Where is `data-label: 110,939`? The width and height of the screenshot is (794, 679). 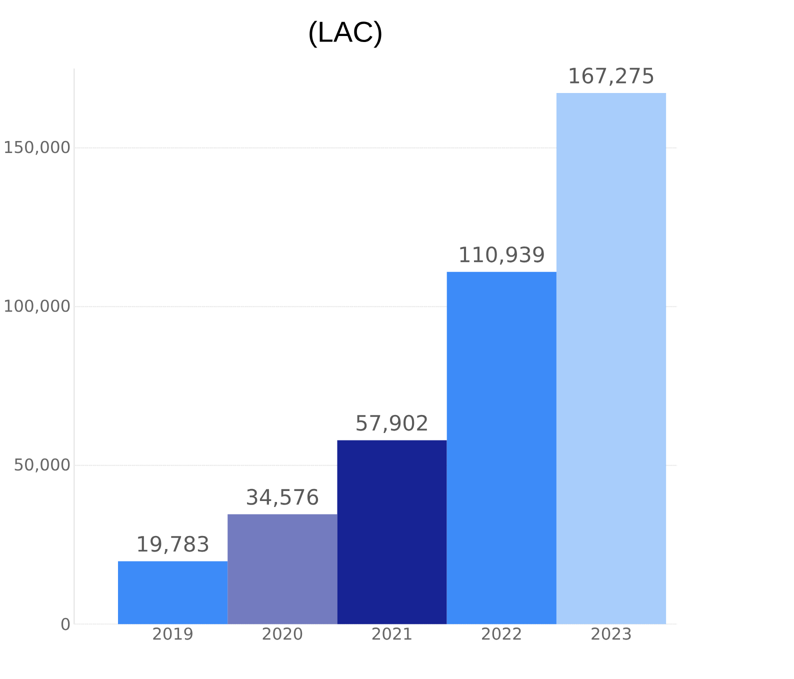
data-label: 110,939 is located at coordinates (502, 255).